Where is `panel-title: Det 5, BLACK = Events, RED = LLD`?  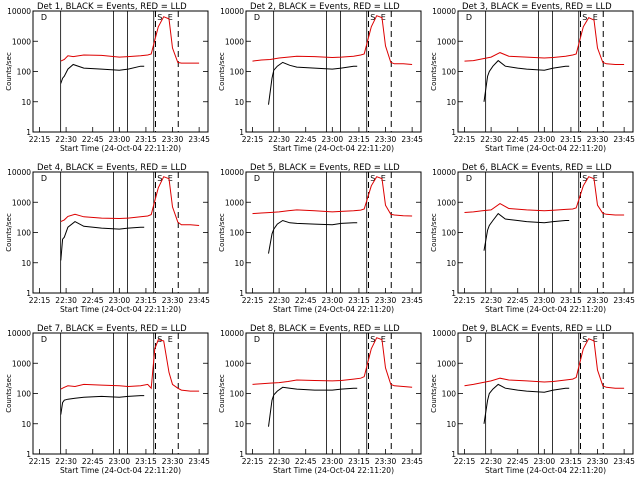 panel-title: Det 5, BLACK = Events, RED = LLD is located at coordinates (325, 168).